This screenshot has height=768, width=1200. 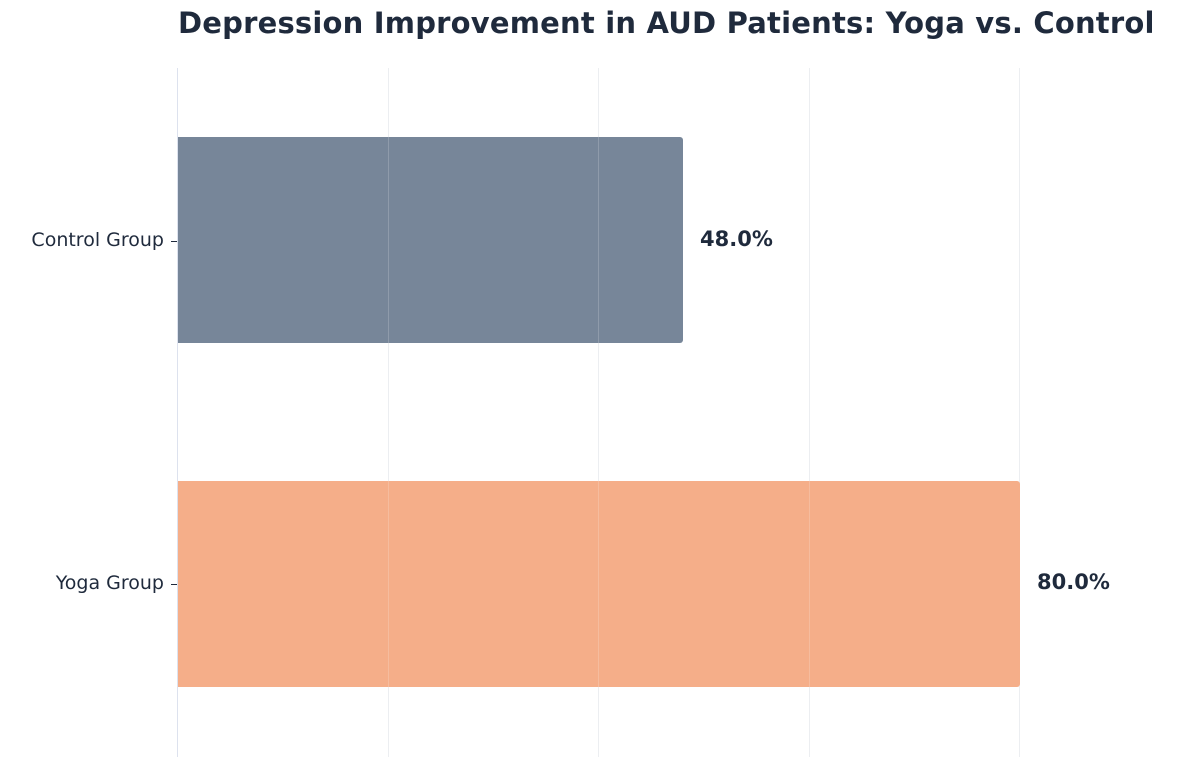 I want to click on y-tick-control, so click(x=174, y=241).